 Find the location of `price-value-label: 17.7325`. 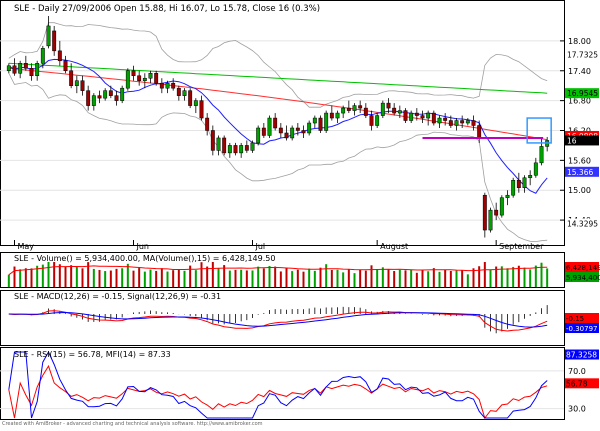

price-value-label: 17.7325 is located at coordinates (582, 54).